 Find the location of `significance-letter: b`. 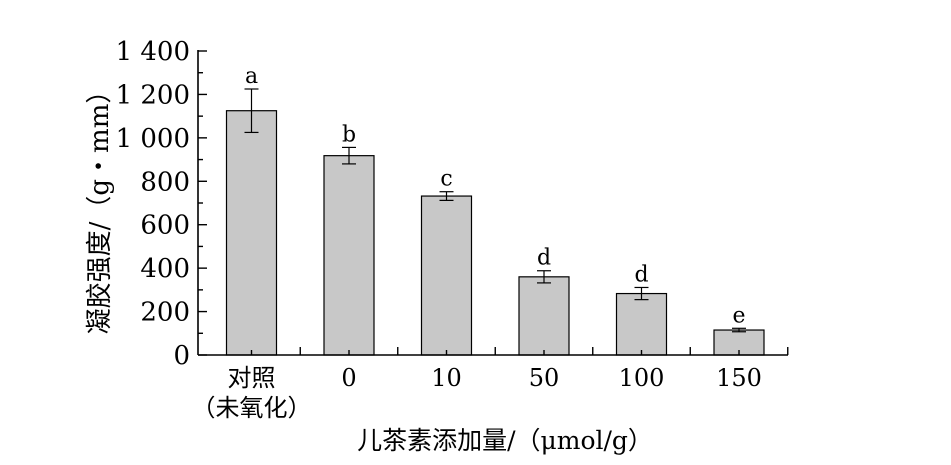

significance-letter: b is located at coordinates (349, 134).